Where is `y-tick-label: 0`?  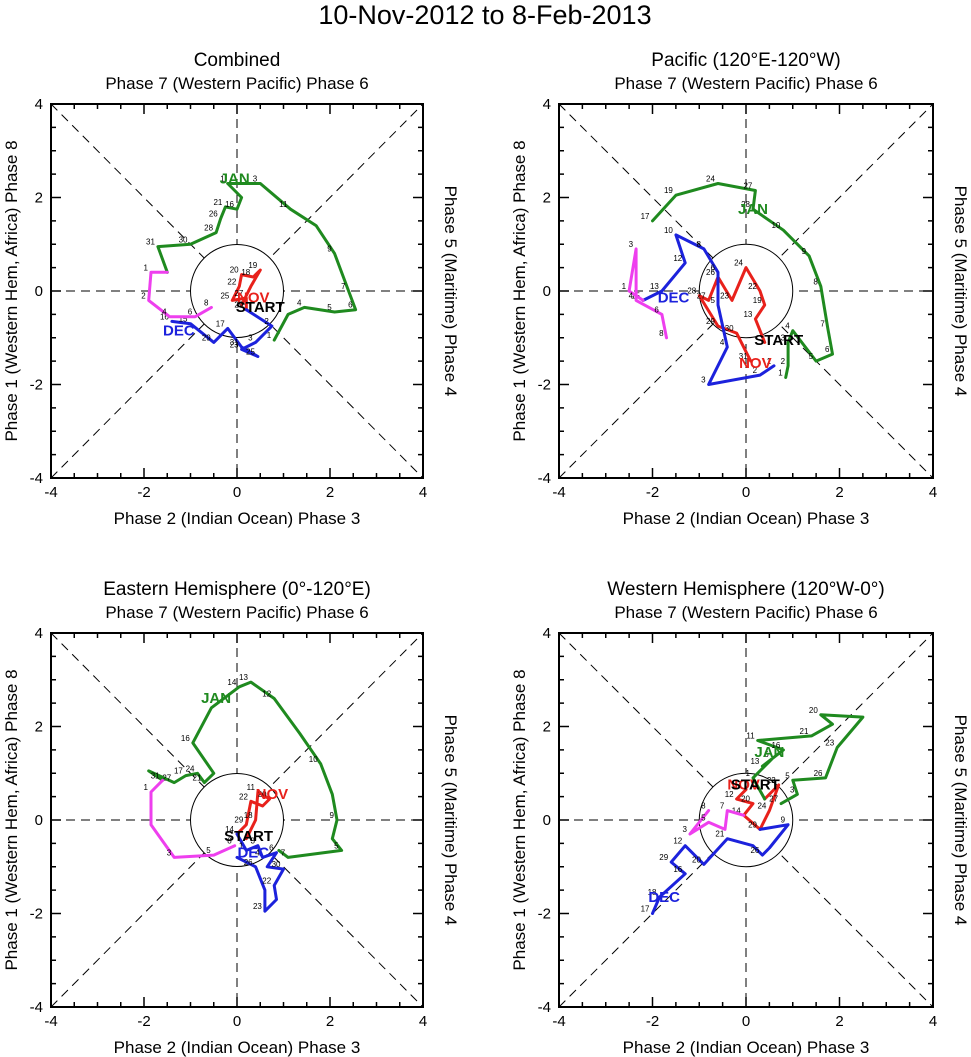 y-tick-label: 0 is located at coordinates (39, 820).